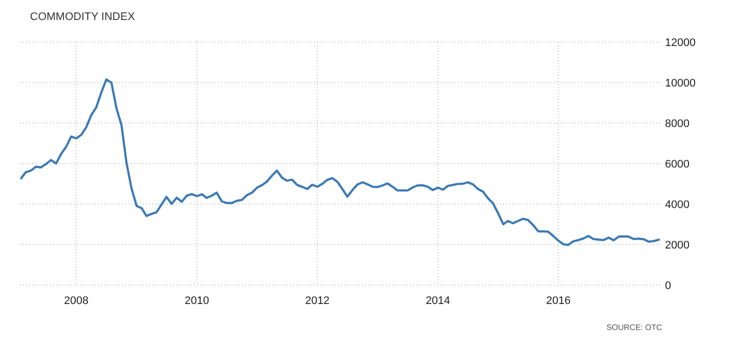  Describe the element at coordinates (558, 301) in the screenshot. I see `x-tick-label: 2016` at that location.